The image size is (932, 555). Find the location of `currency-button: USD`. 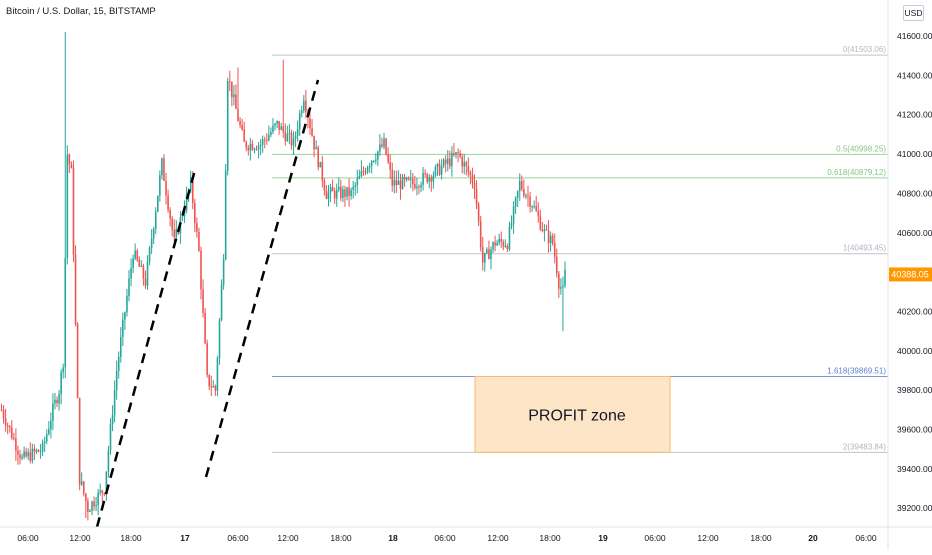

currency-button: USD is located at coordinates (913, 13).